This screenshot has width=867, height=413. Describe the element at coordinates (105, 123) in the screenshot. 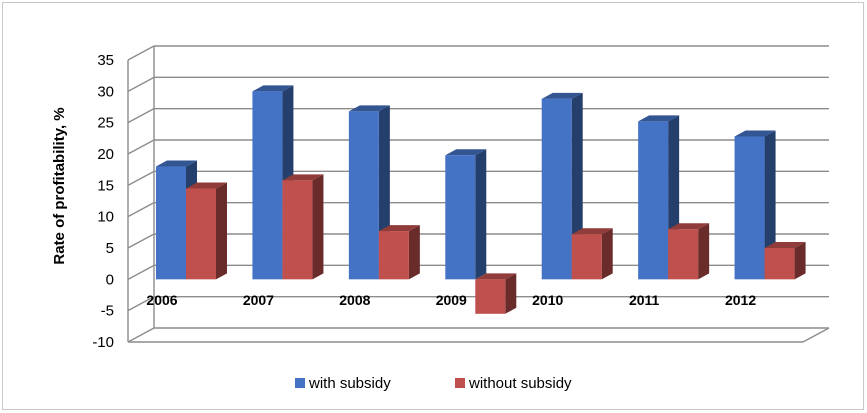

I see `y-tick-label: 25` at that location.